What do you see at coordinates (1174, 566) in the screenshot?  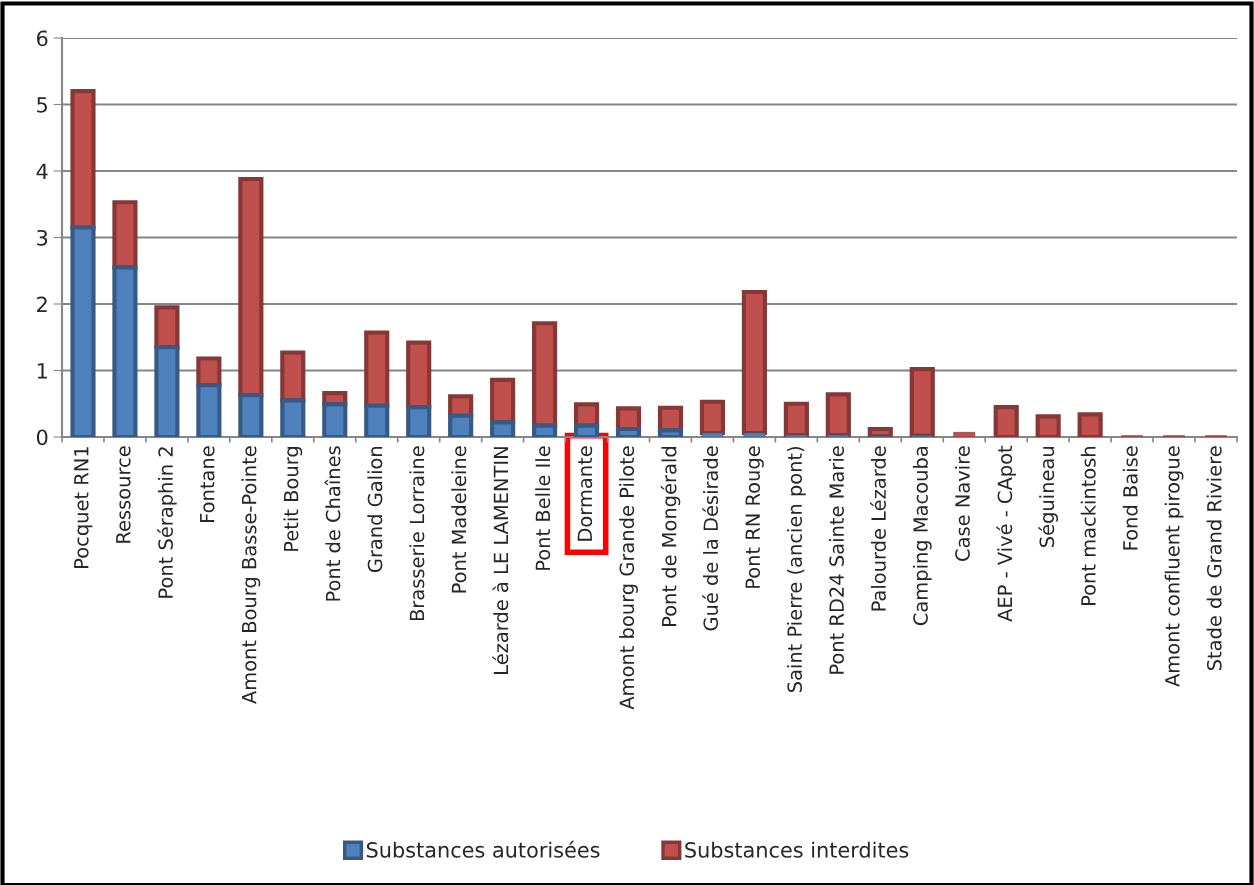 I see `x-tick-label: Amont confluent pirogue` at bounding box center [1174, 566].